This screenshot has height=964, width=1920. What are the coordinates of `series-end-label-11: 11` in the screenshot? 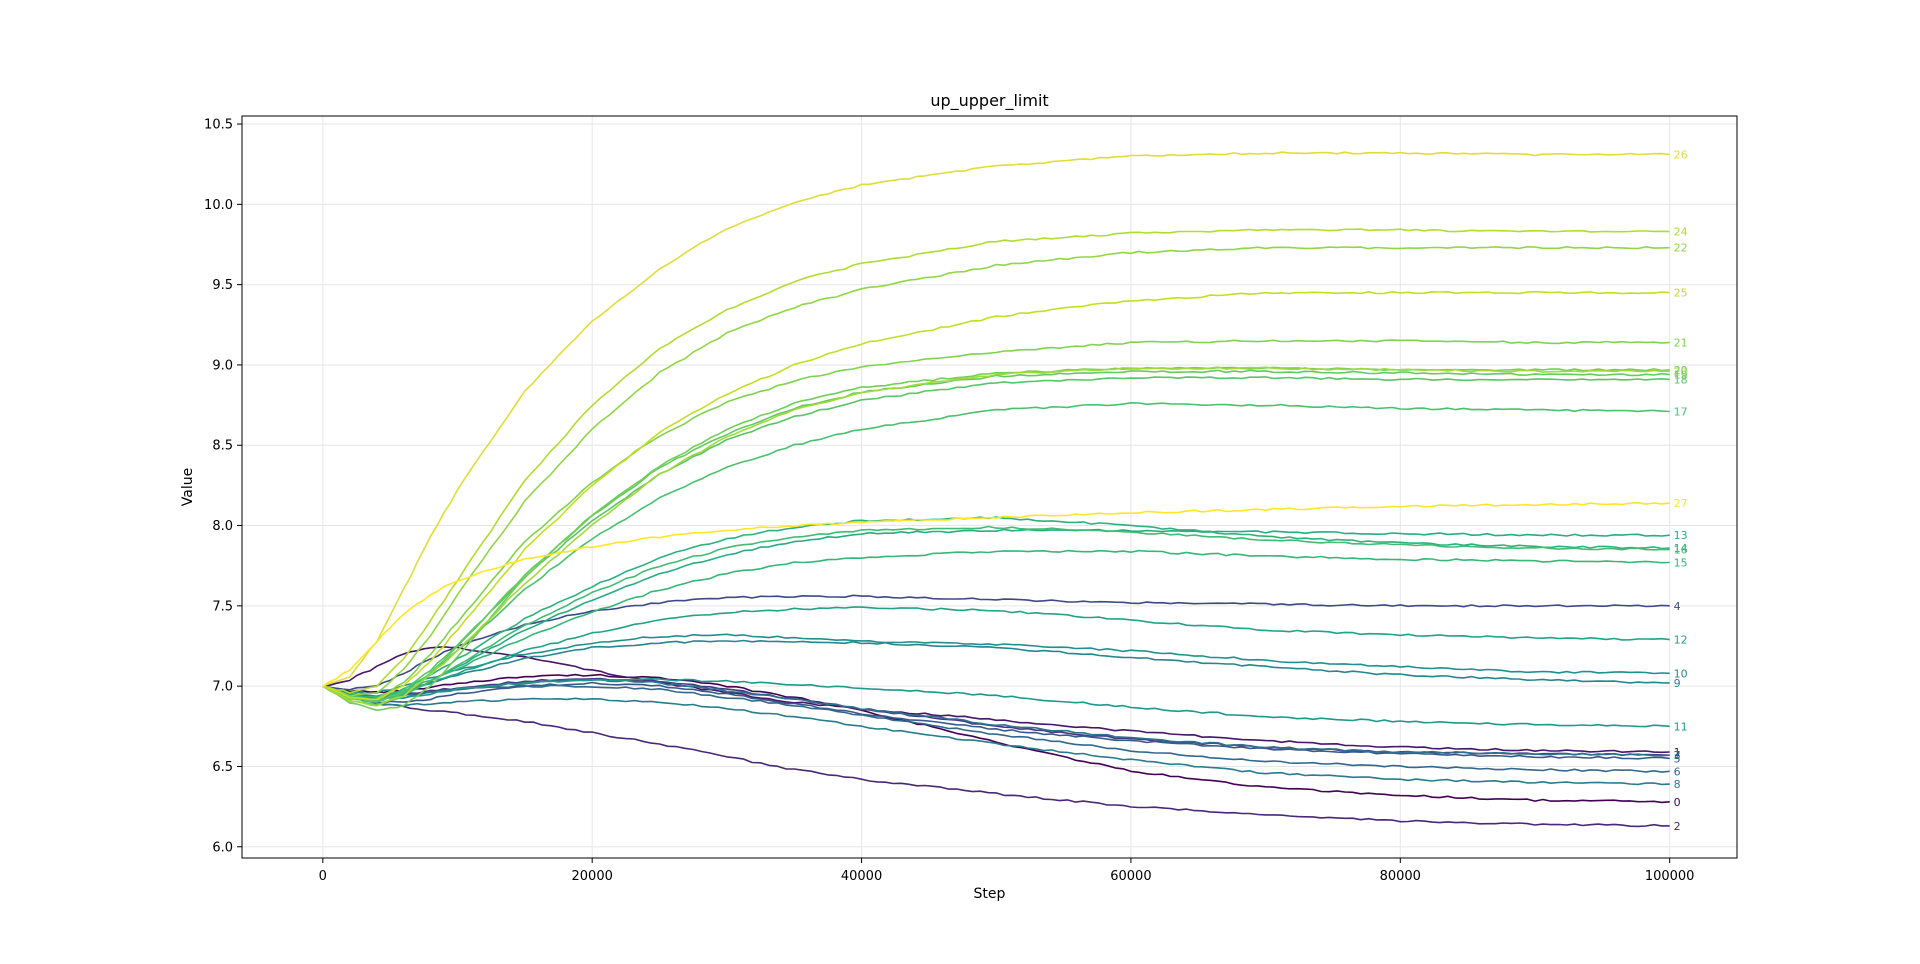 It's located at (1681, 726).